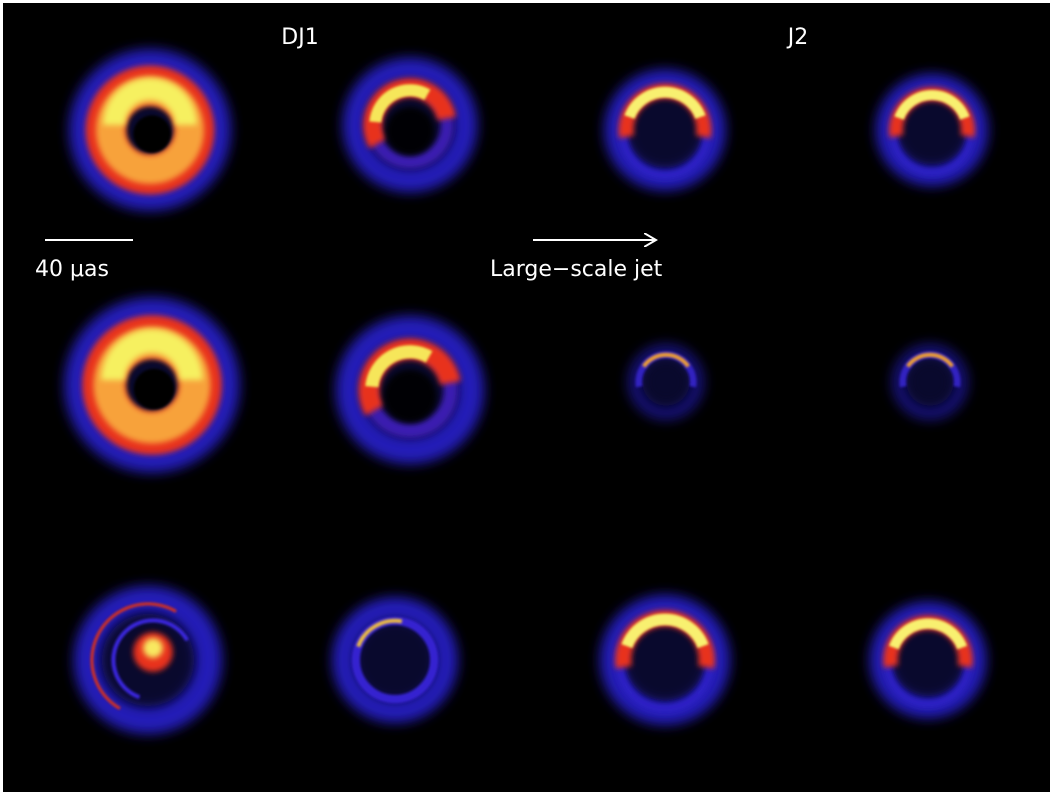  I want to click on column-label: J2, so click(797, 37).